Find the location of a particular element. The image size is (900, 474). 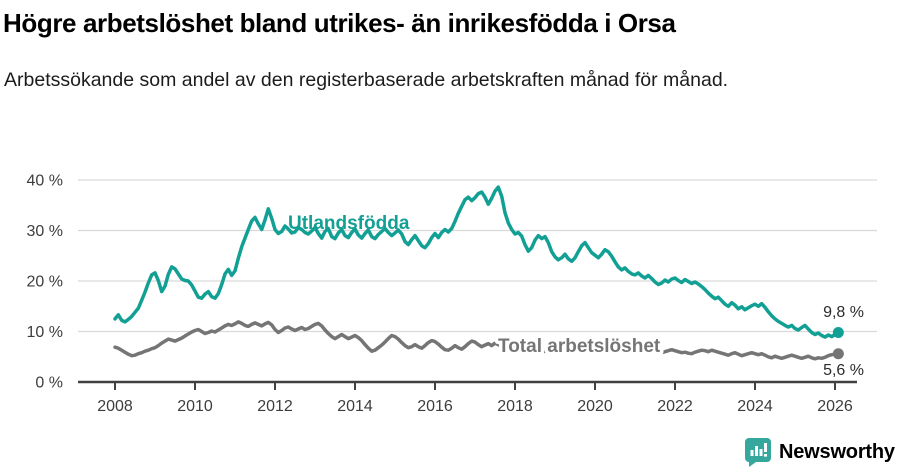

y-tick-label: 20 % is located at coordinates (45, 282).